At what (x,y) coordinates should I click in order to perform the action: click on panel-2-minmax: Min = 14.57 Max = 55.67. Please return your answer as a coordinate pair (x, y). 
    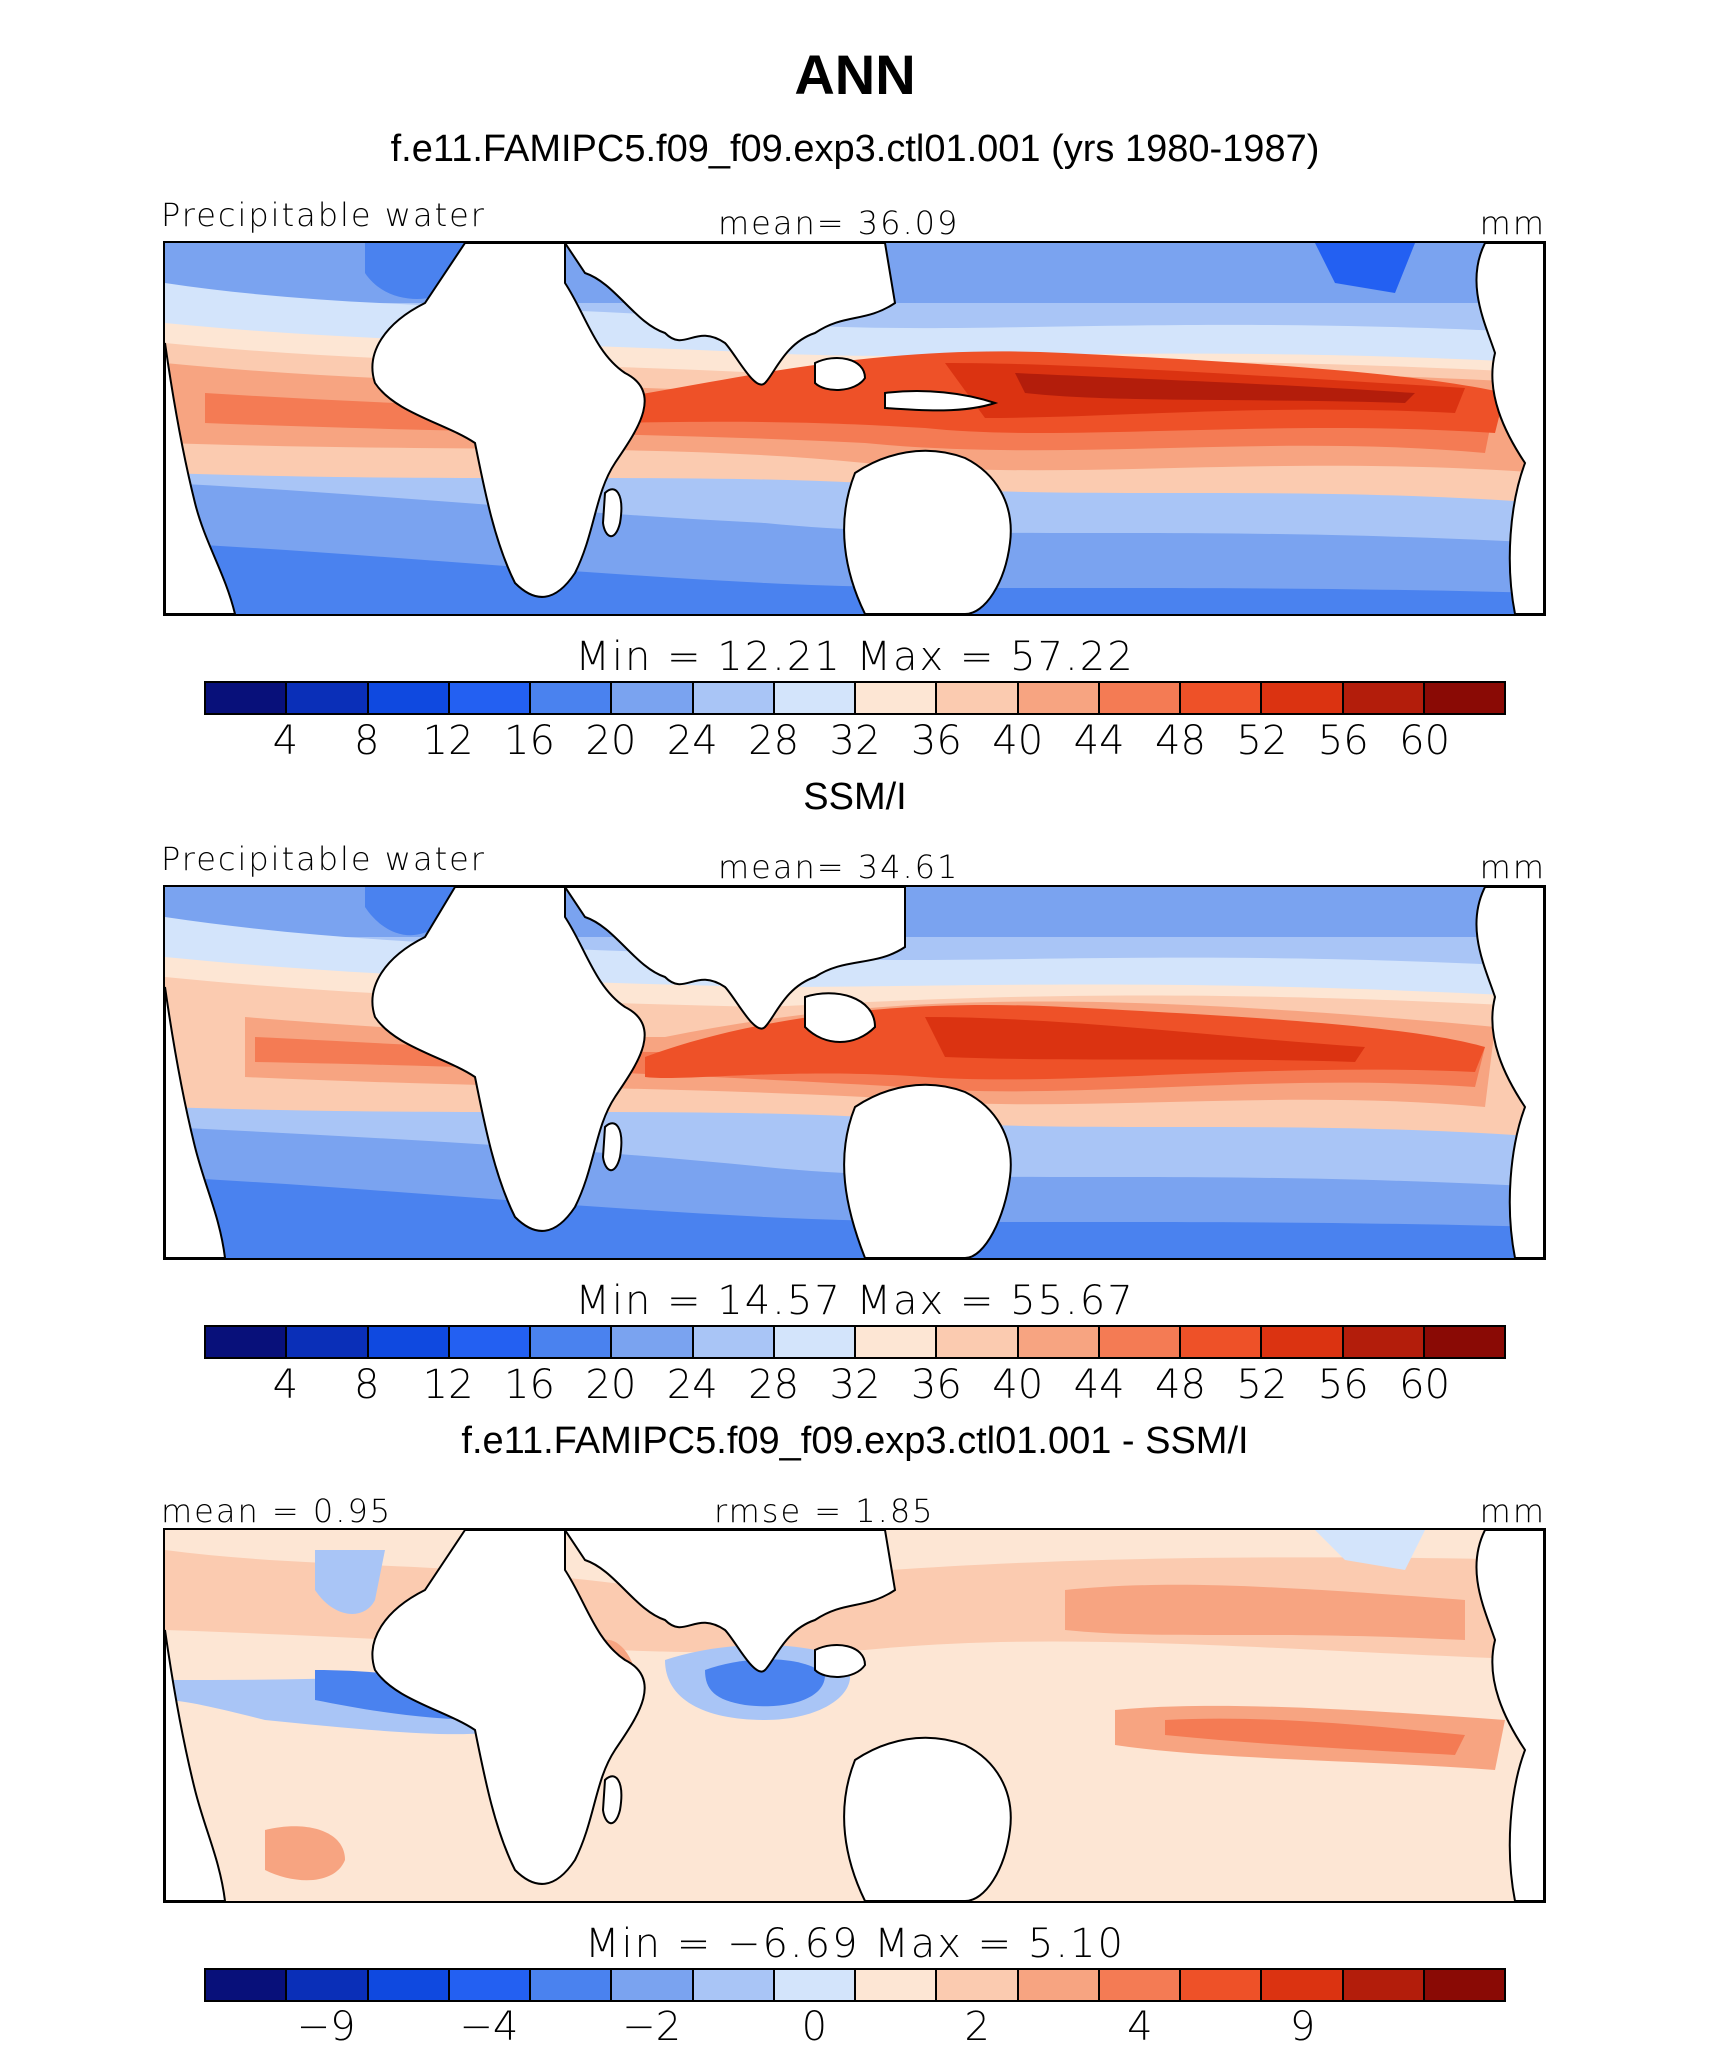
    Looking at the image, I should click on (855, 1301).